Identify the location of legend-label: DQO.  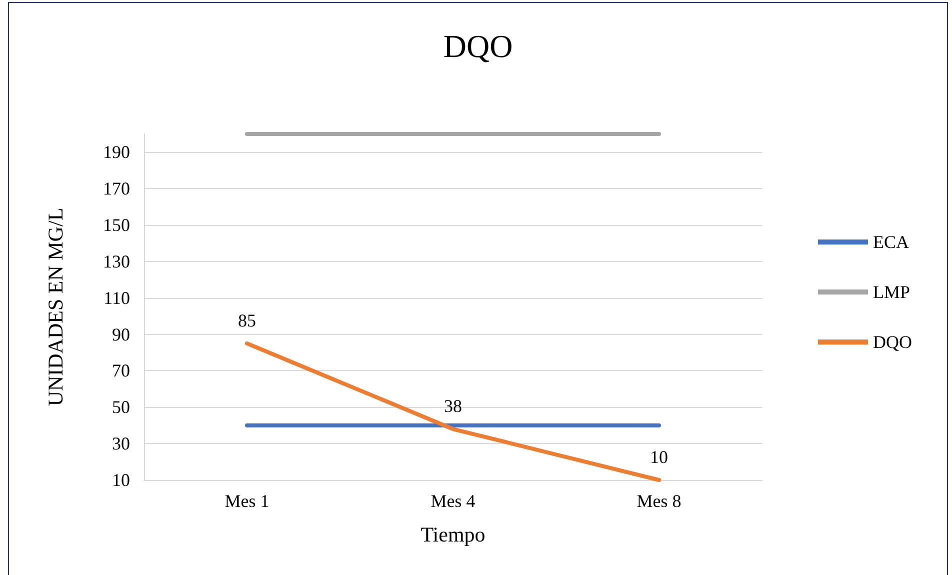
(892, 342).